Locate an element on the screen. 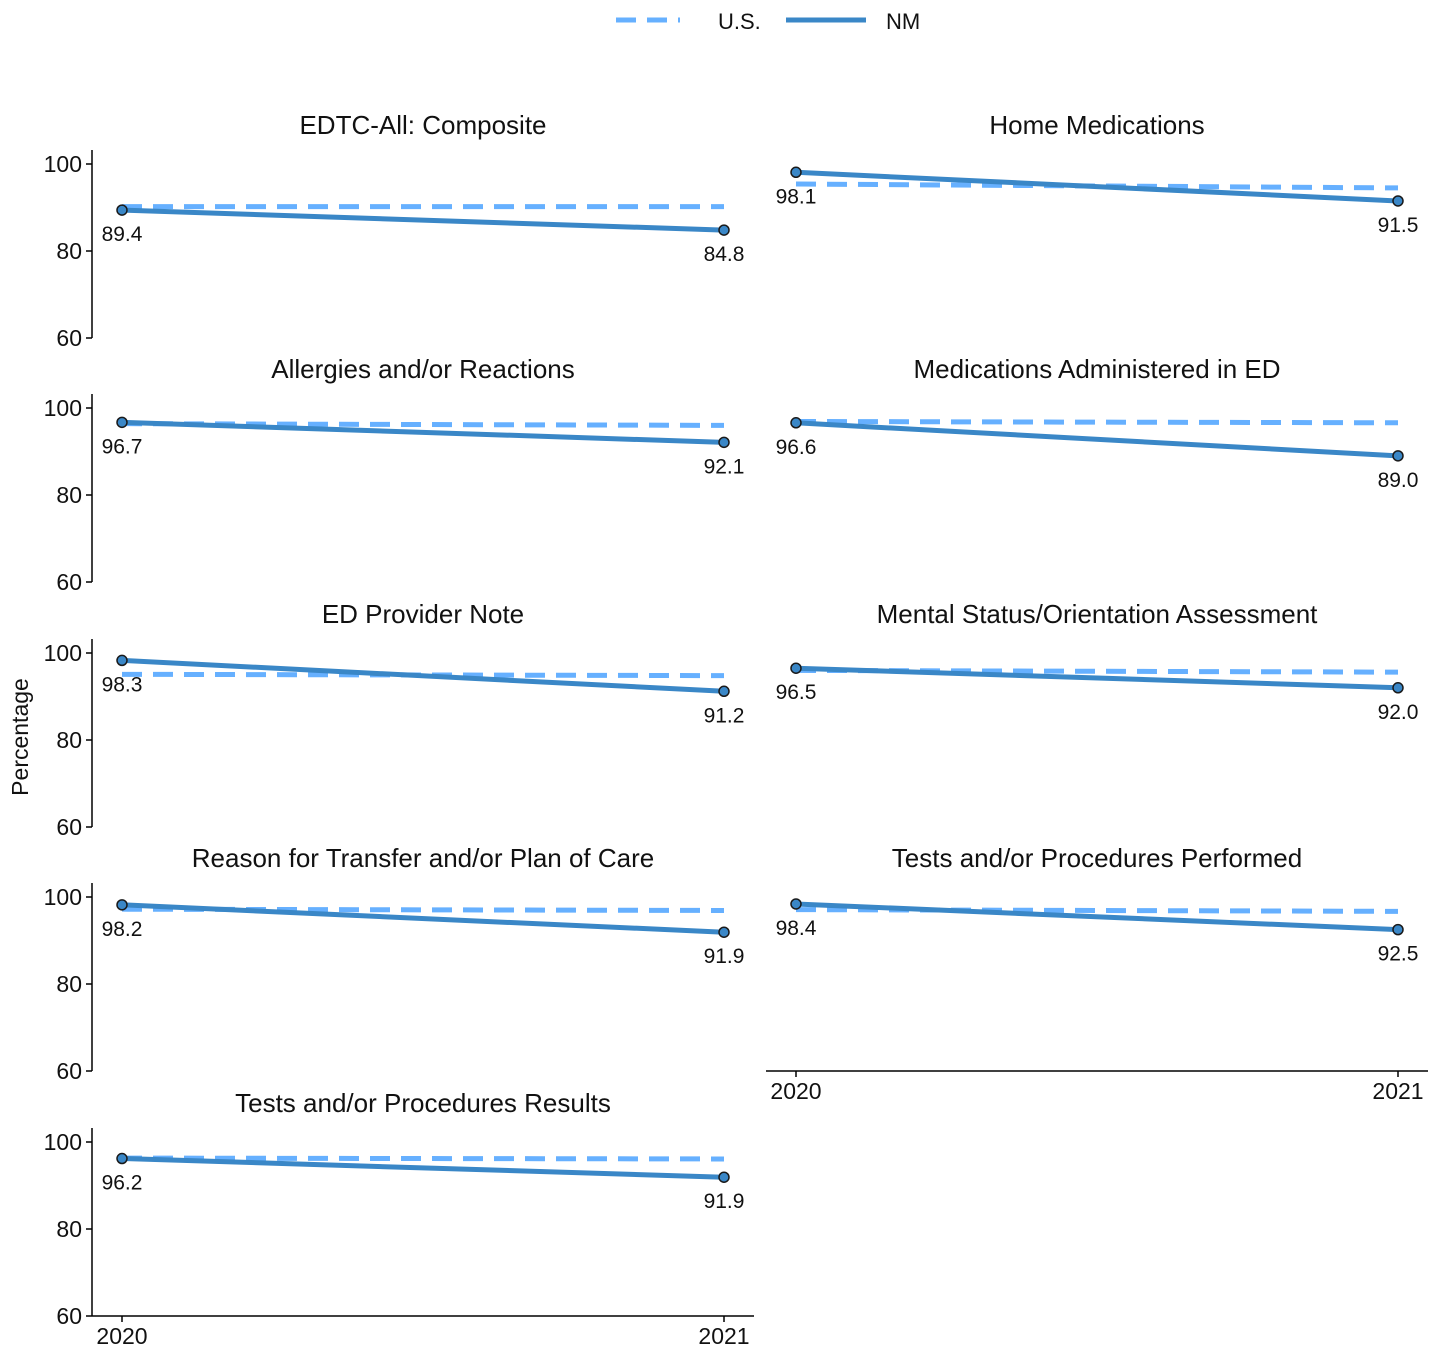 This screenshot has width=1444, height=1349. panel-8-nm-label-2020: 98.4 is located at coordinates (796, 928).